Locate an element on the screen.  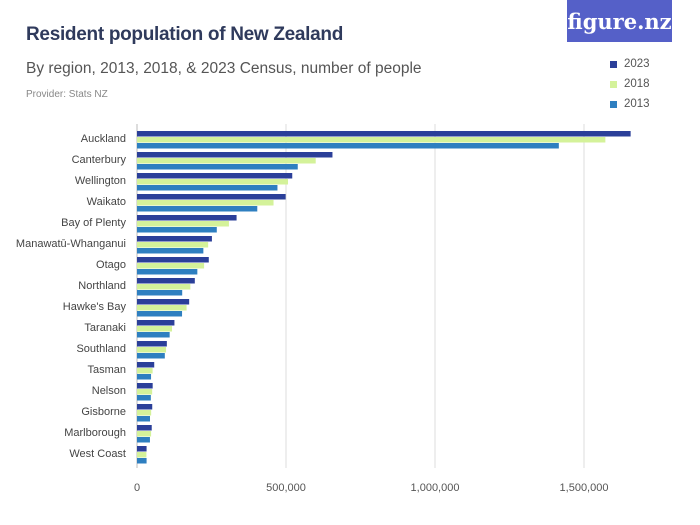
figure-nz-logo: figure.nz is located at coordinates (619, 21).